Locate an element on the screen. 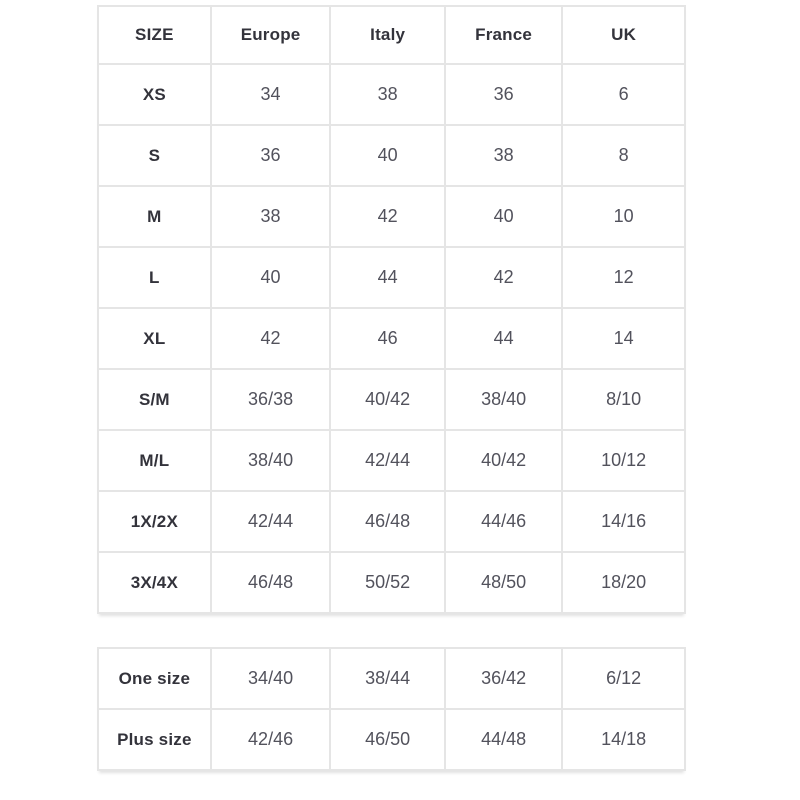 This screenshot has width=800, height=800. size-value-cell: 46/50 is located at coordinates (387, 739).